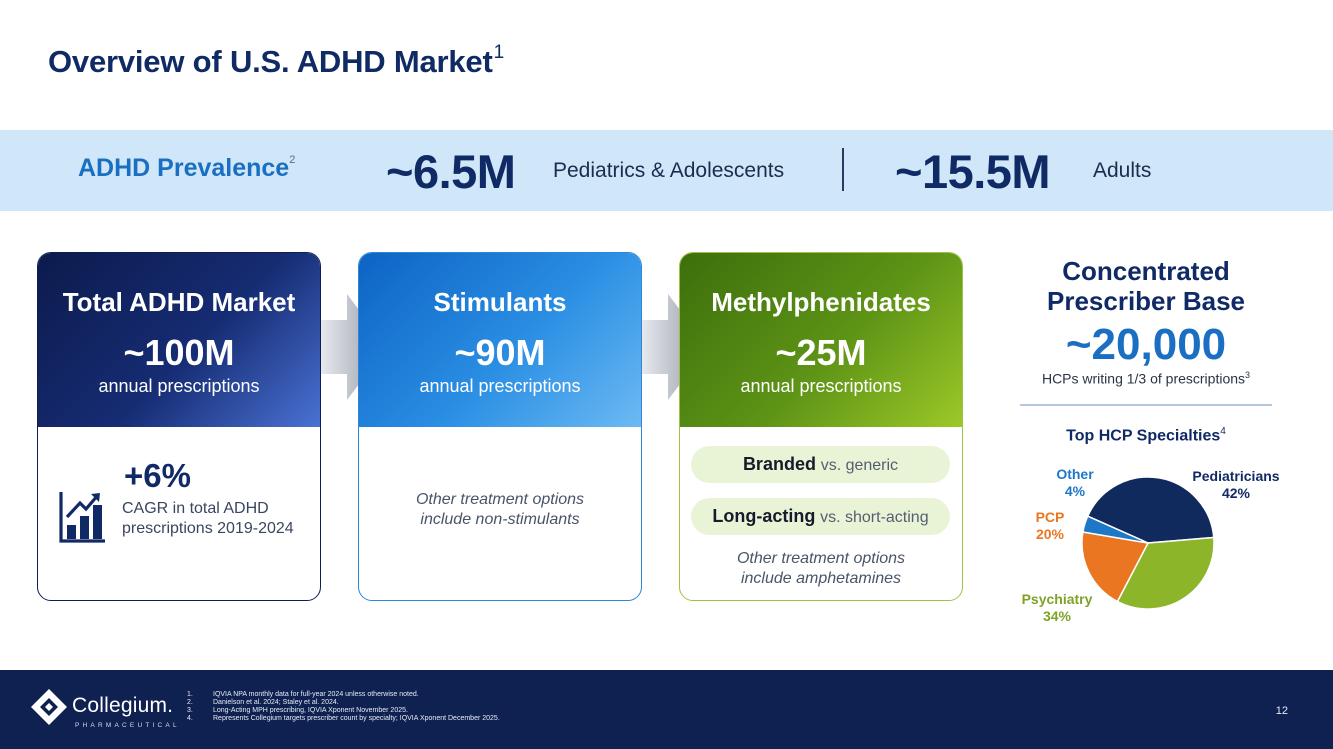 Image resolution: width=1333 pixels, height=749 pixels. What do you see at coordinates (500, 302) in the screenshot?
I see `card-title: Stimulants` at bounding box center [500, 302].